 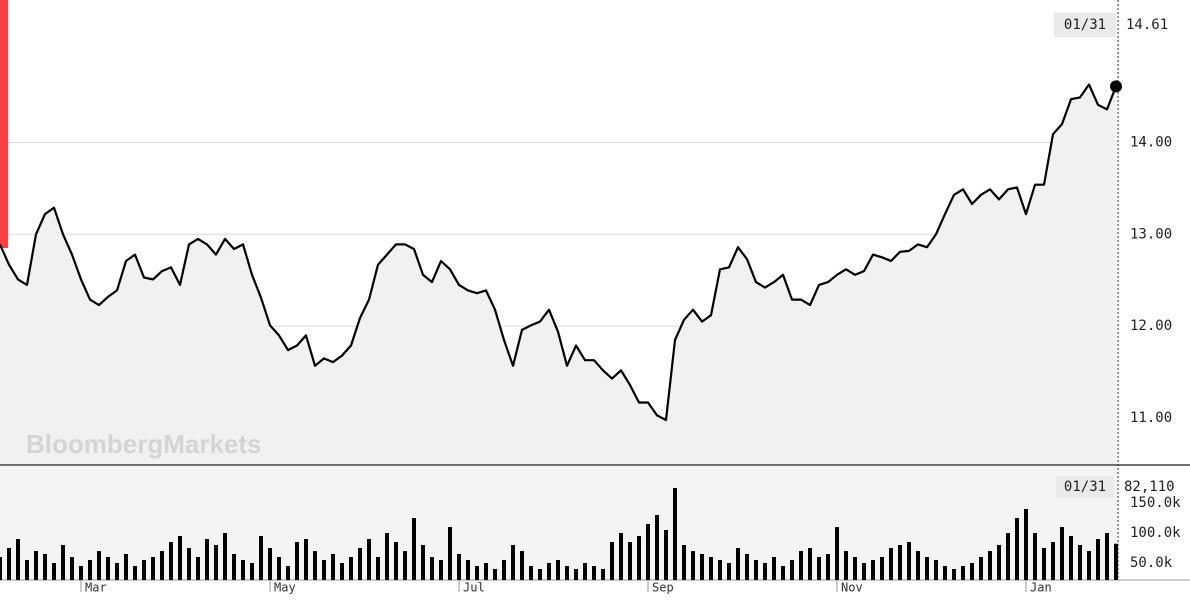 I want to click on date-box, so click(x=1085, y=487).